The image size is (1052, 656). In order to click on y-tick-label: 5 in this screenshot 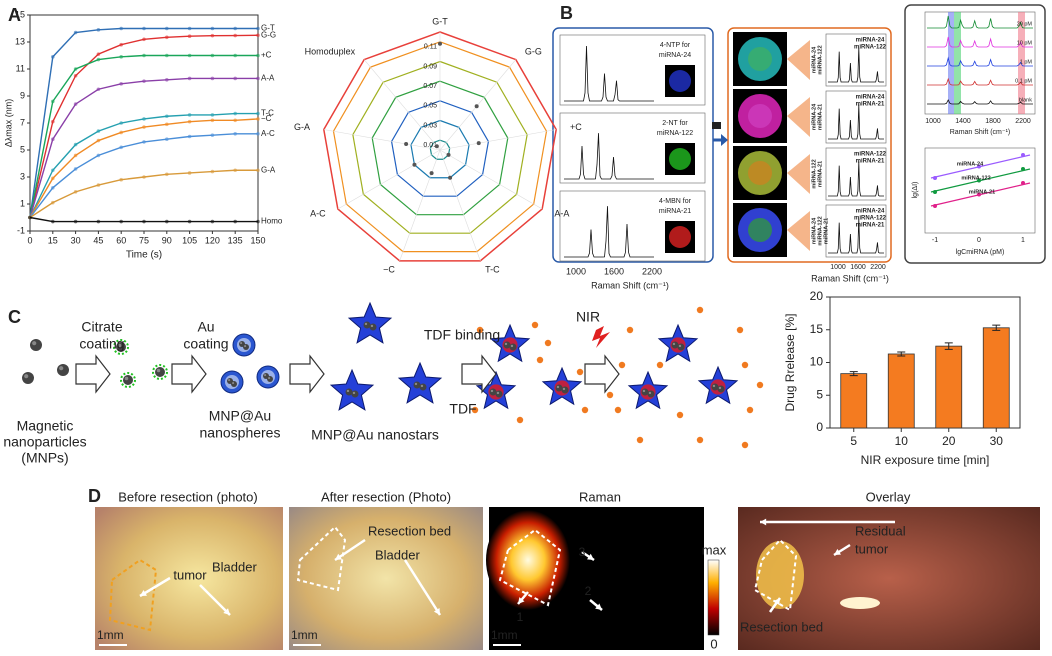, I will do `click(22, 149)`.